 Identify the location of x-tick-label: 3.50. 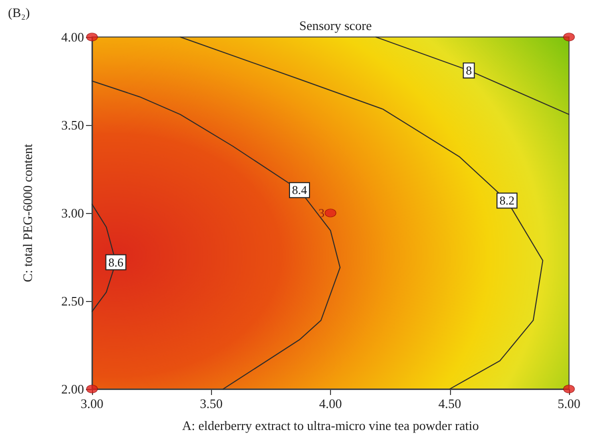
(211, 403).